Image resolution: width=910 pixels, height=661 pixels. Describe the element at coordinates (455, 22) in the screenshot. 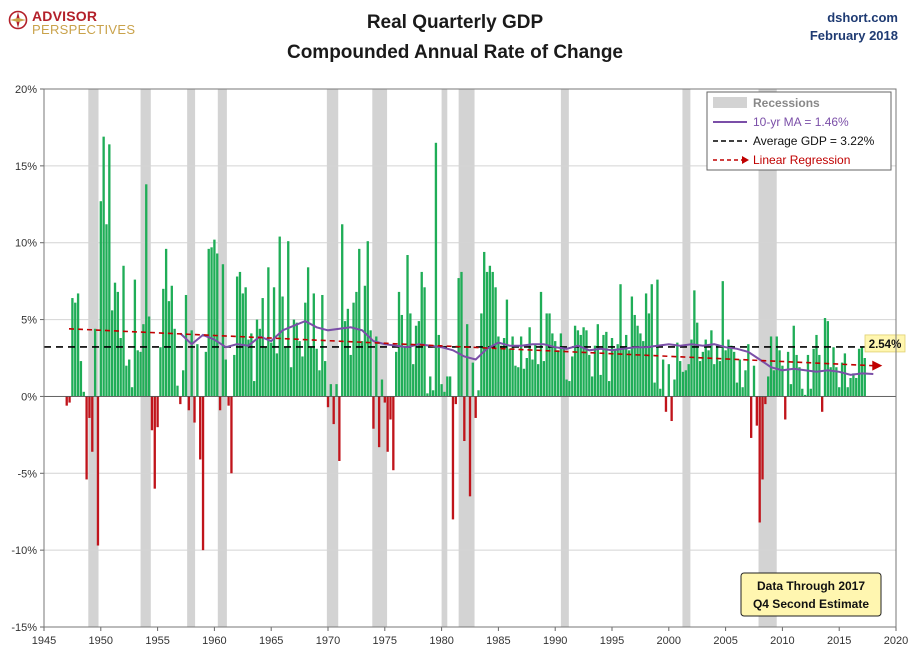

I see `chart-title: Real Quarterly GDP` at that location.